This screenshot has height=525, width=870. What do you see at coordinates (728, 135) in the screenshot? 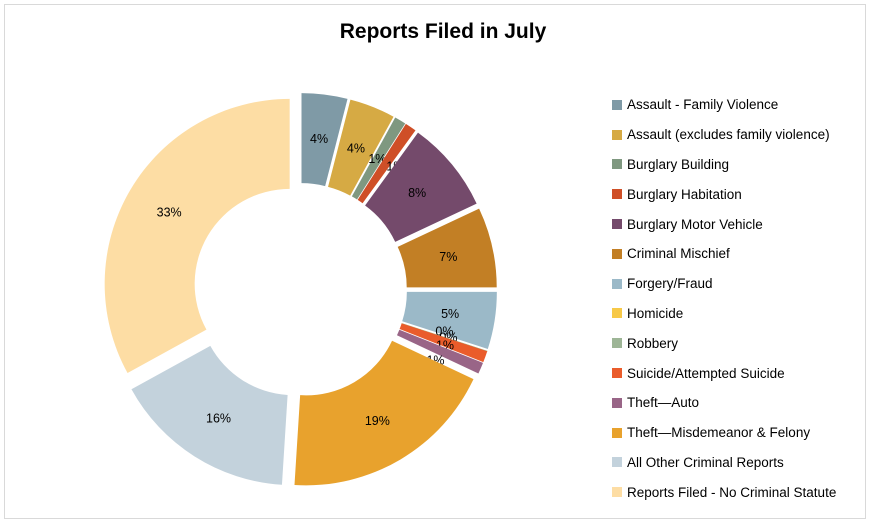
I see `legend-label: Assault (excludes family violence)` at bounding box center [728, 135].